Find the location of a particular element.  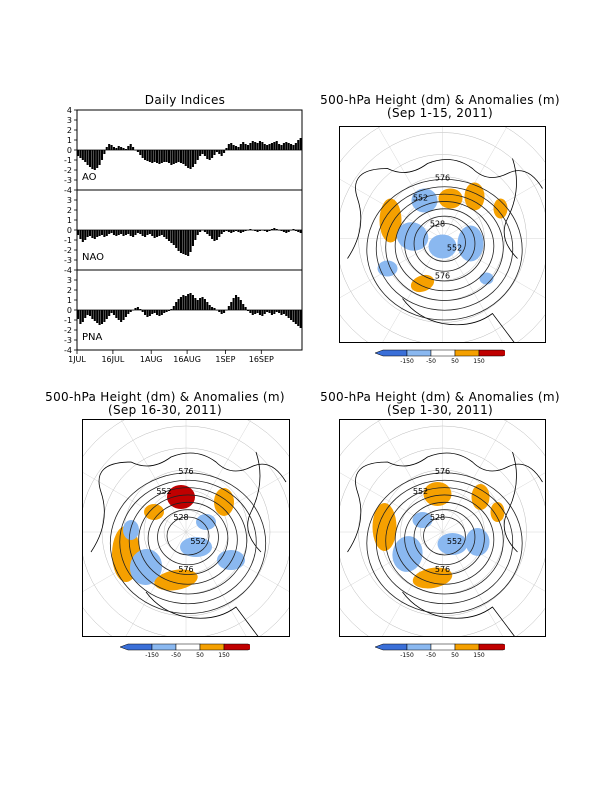

colorbar-segment is located at coordinates (188, 647).